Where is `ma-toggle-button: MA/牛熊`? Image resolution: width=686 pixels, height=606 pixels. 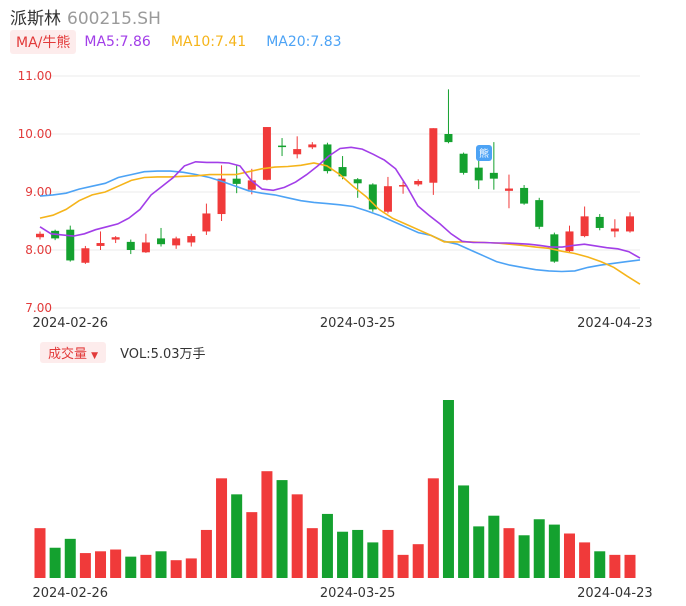 ma-toggle-button: MA/牛熊 is located at coordinates (43, 42).